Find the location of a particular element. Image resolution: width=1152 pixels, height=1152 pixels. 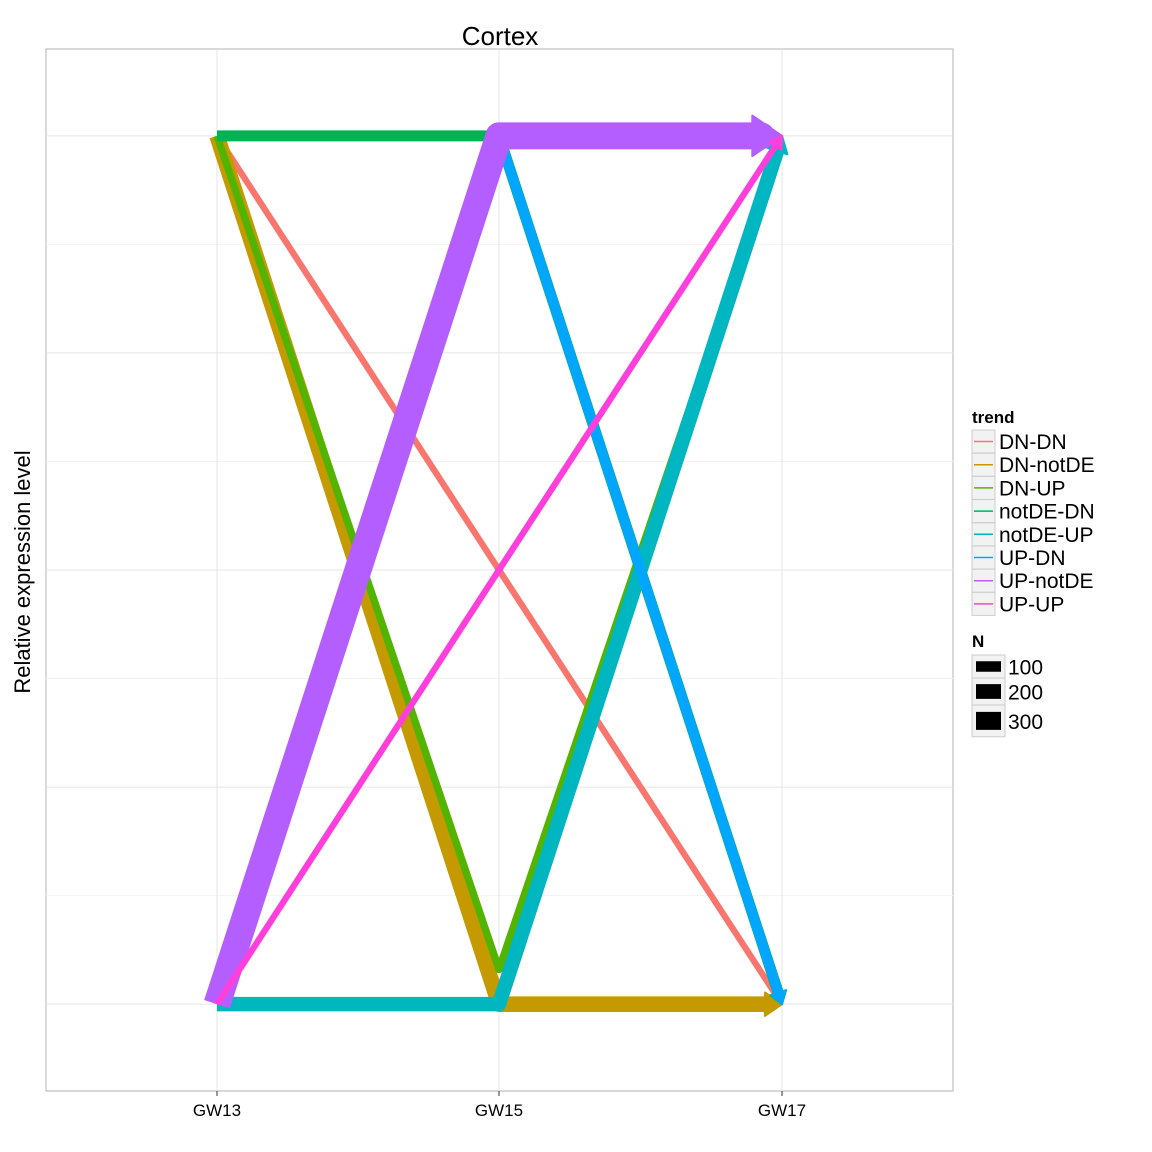

legend-item-up-notde: UP-notDE is located at coordinates (1032, 580).